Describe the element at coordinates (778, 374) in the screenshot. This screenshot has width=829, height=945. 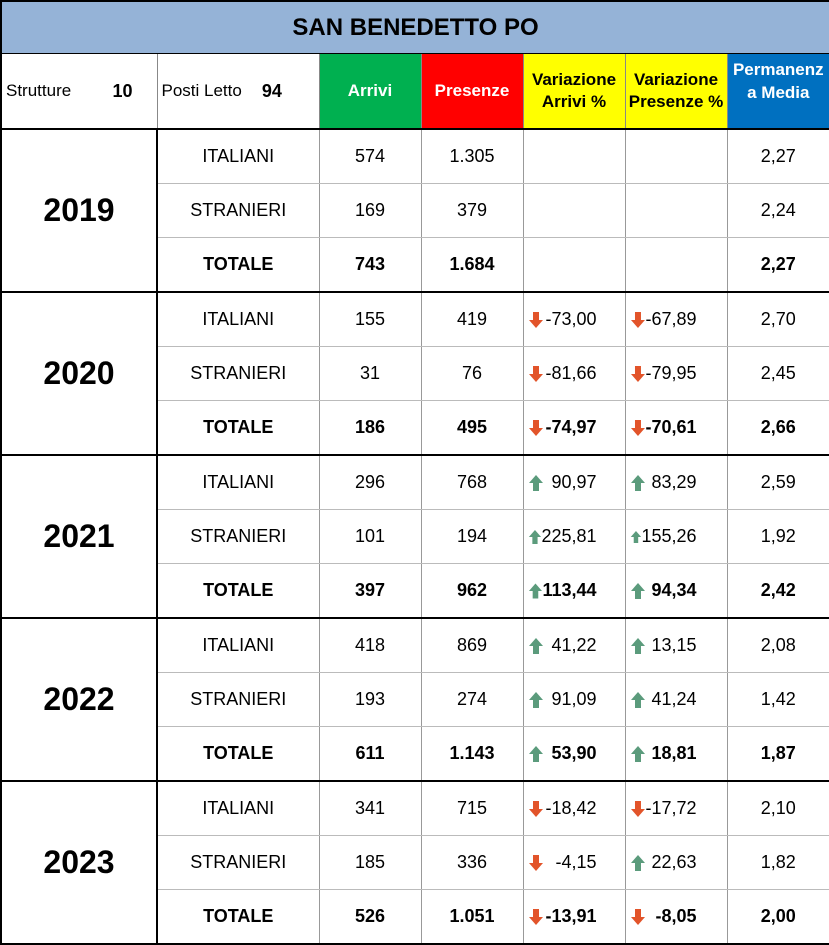
I see `permanenza-cell: 2,45` at that location.